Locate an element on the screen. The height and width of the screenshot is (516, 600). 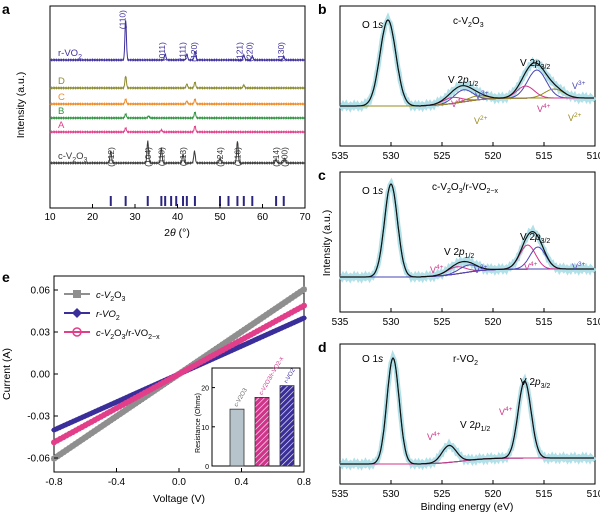
panel-d-v2p12-label: V 2p1/2 is located at coordinates (475, 426).